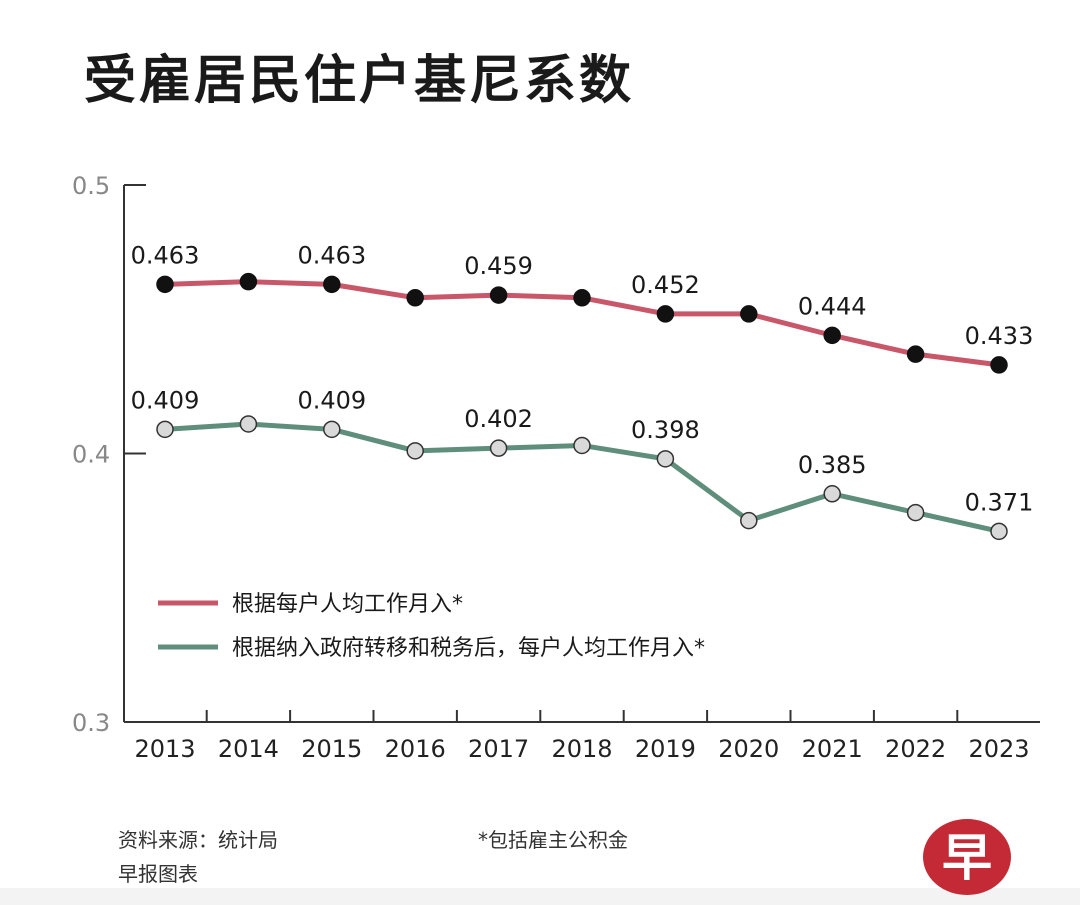 This screenshot has height=905, width=1080. Describe the element at coordinates (665, 749) in the screenshot. I see `x-tick-label: 2019` at that location.